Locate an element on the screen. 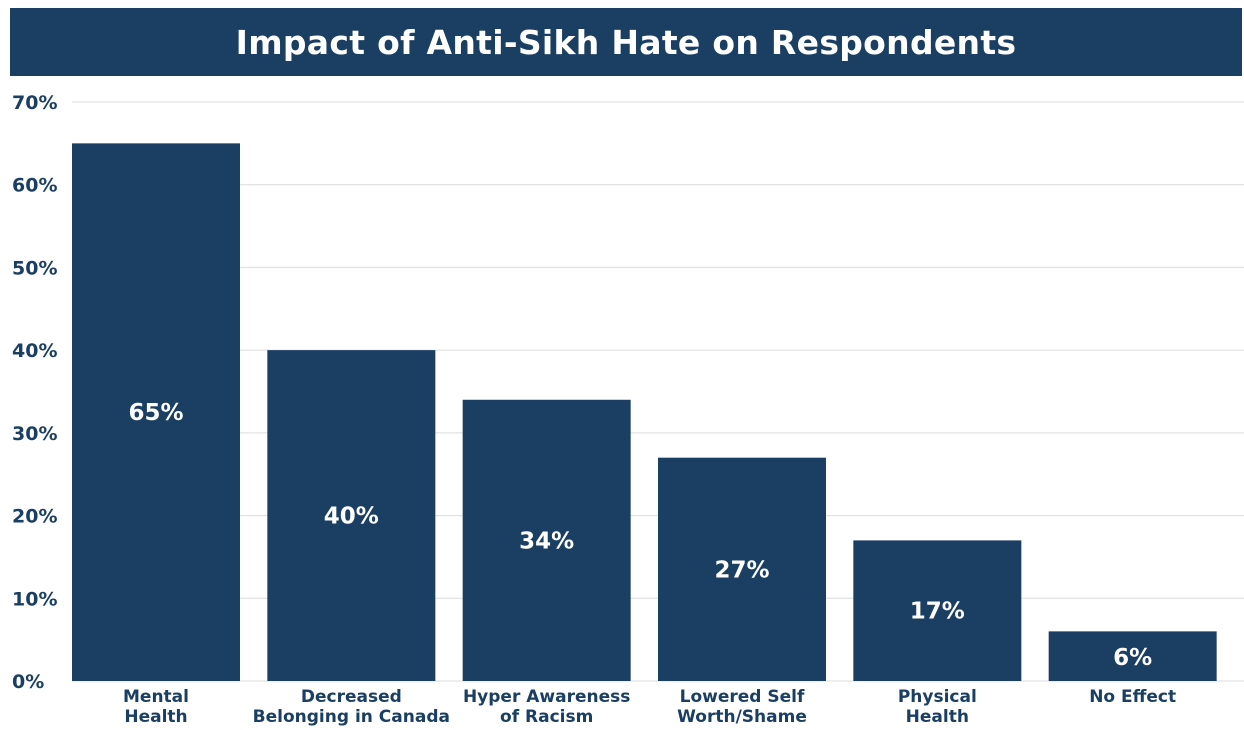  y-tick-label: 40% is located at coordinates (34, 351).